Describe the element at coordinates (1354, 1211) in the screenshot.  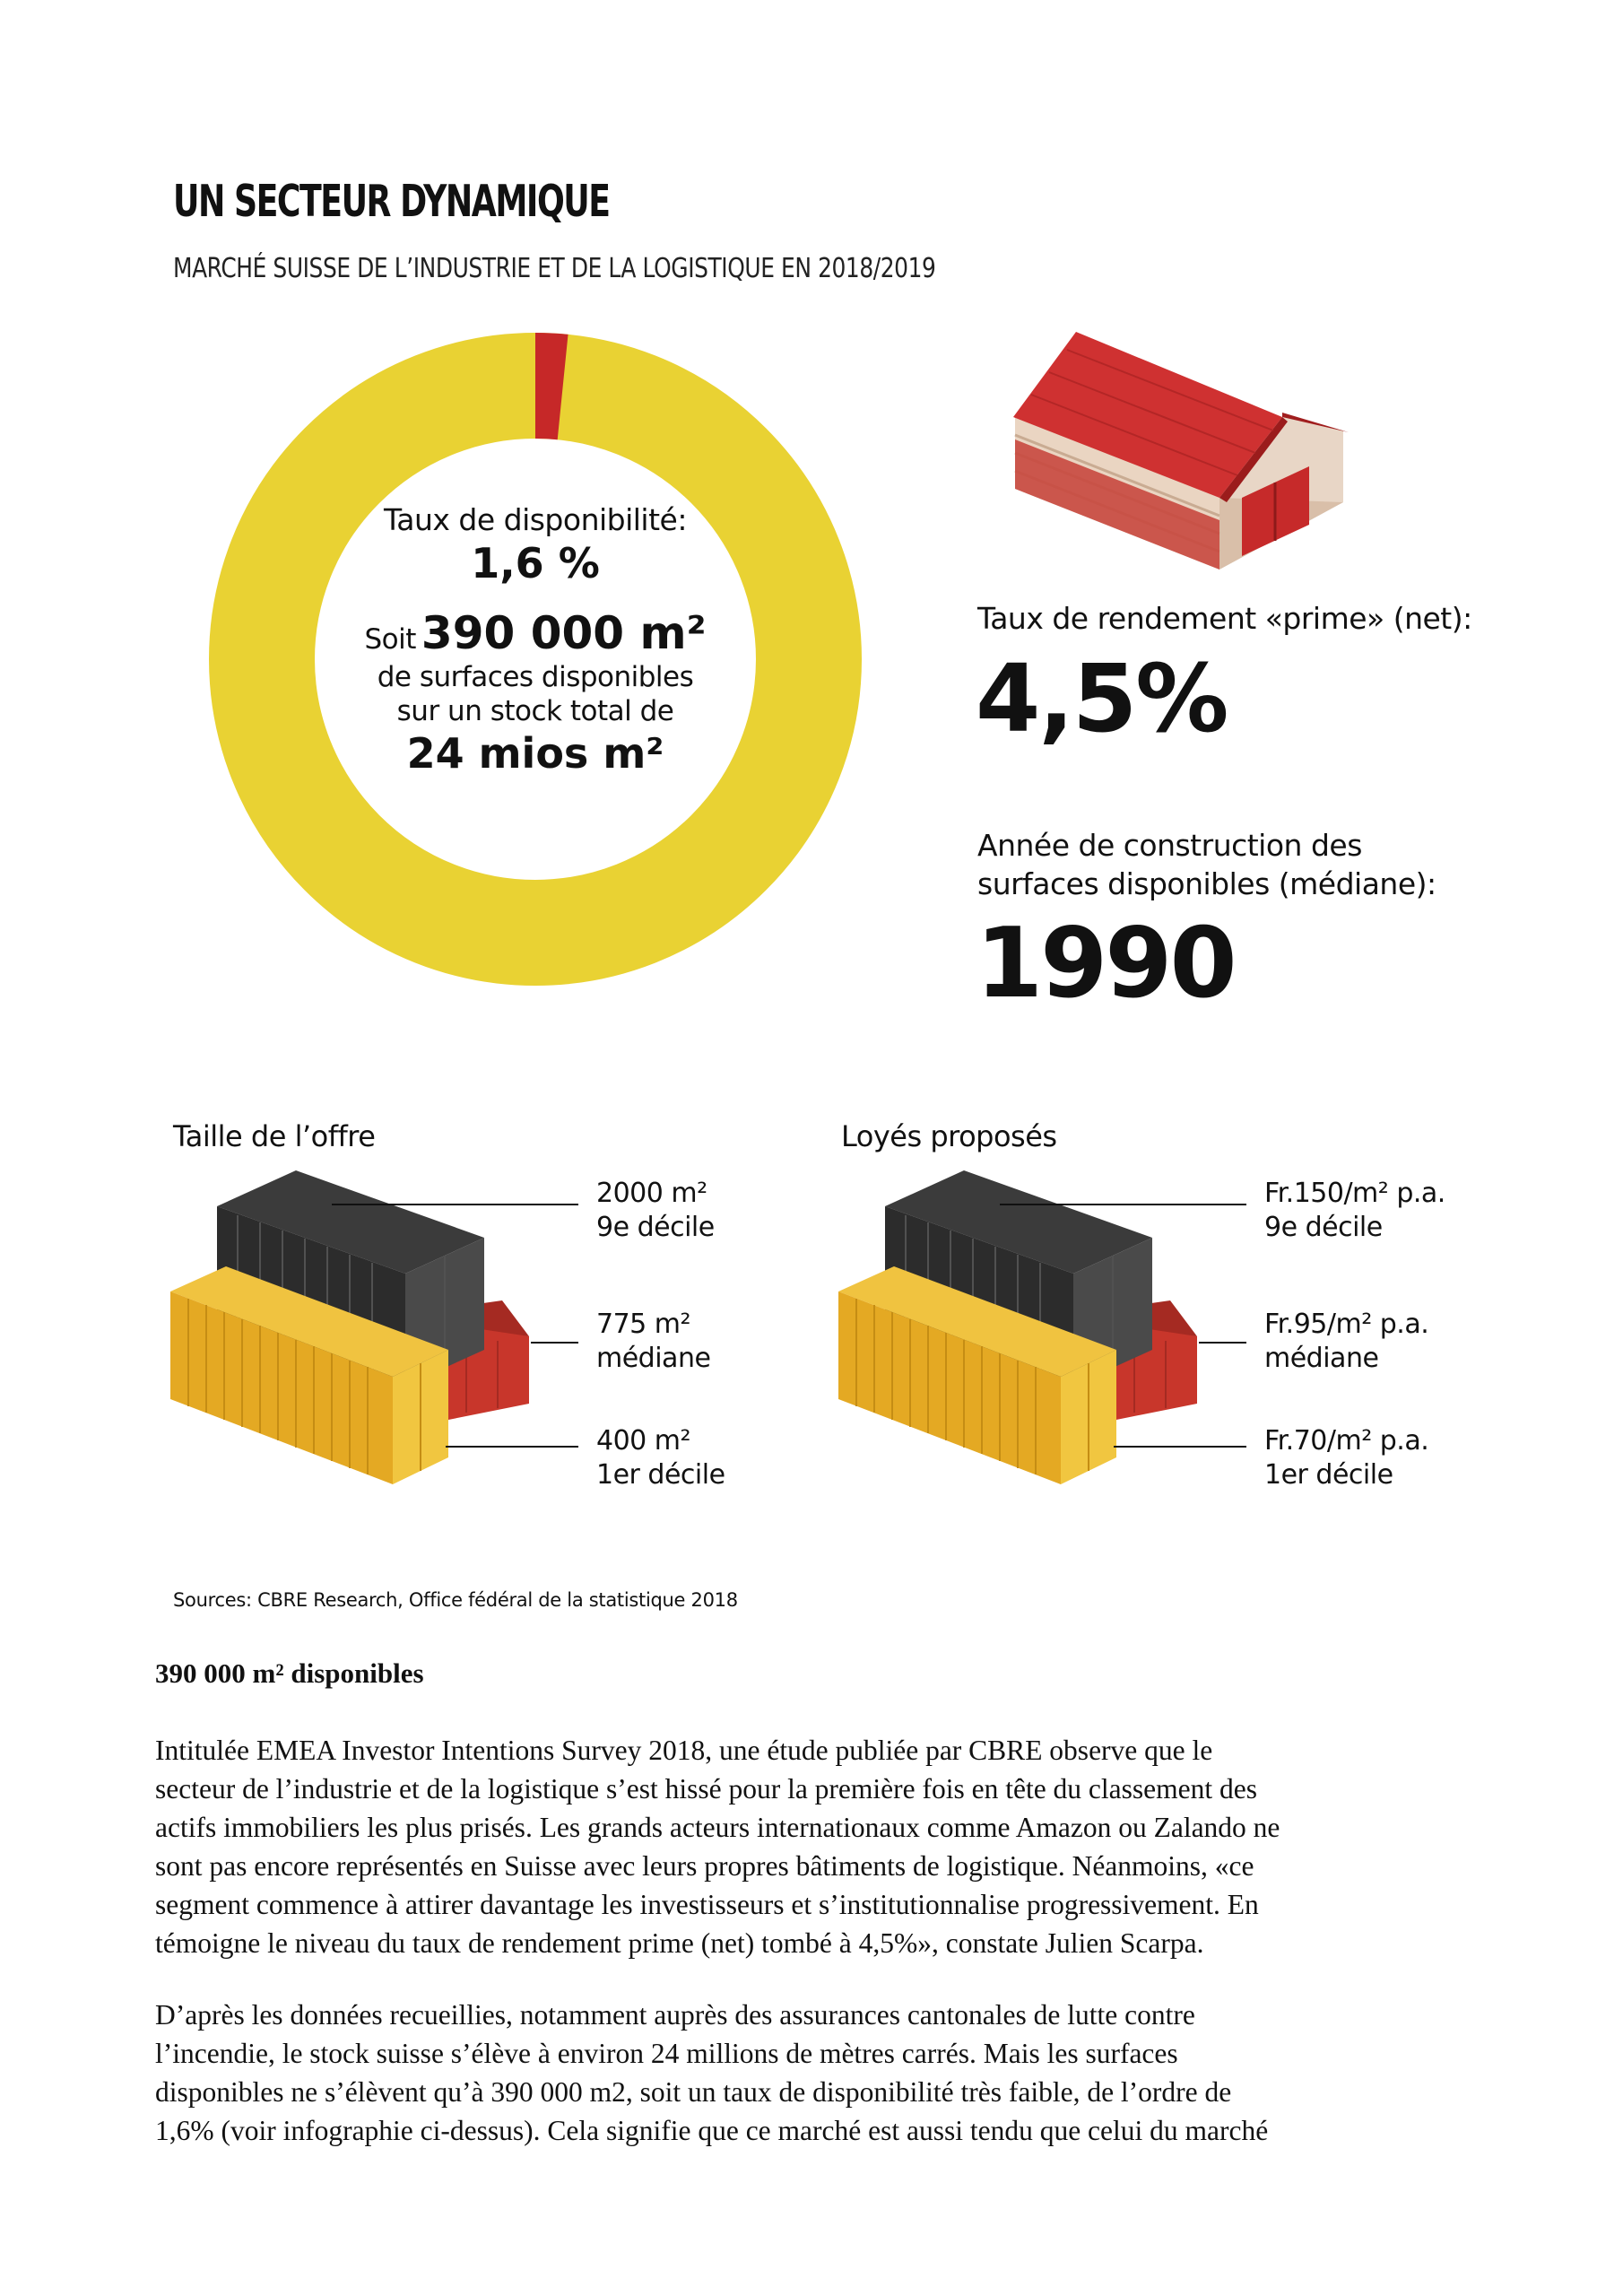
I see `rents-item-1: Fr.150/m² p.a. 9e décile` at that location.